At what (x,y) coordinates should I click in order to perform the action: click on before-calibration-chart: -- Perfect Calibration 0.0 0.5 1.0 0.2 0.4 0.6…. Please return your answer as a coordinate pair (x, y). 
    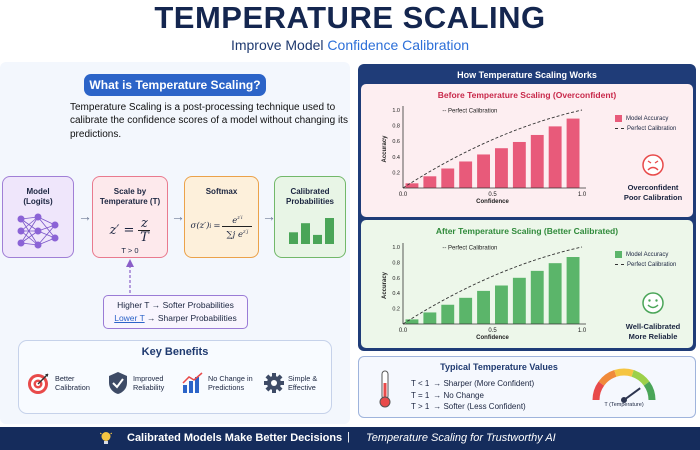
    Looking at the image, I should click on (484, 155).